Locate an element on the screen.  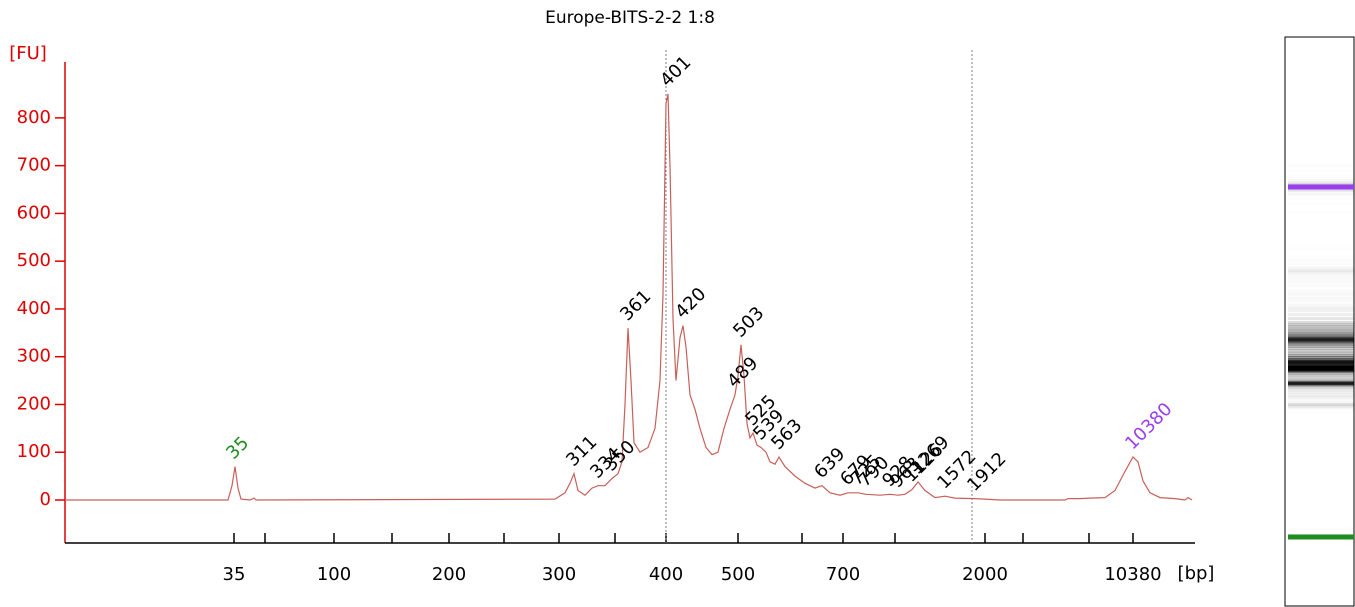
y-tick-label: 0 is located at coordinates (45, 499).